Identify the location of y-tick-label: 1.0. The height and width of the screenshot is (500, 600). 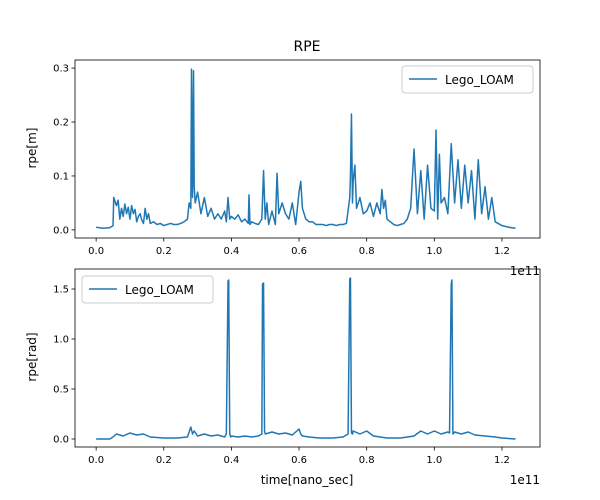
(61, 340).